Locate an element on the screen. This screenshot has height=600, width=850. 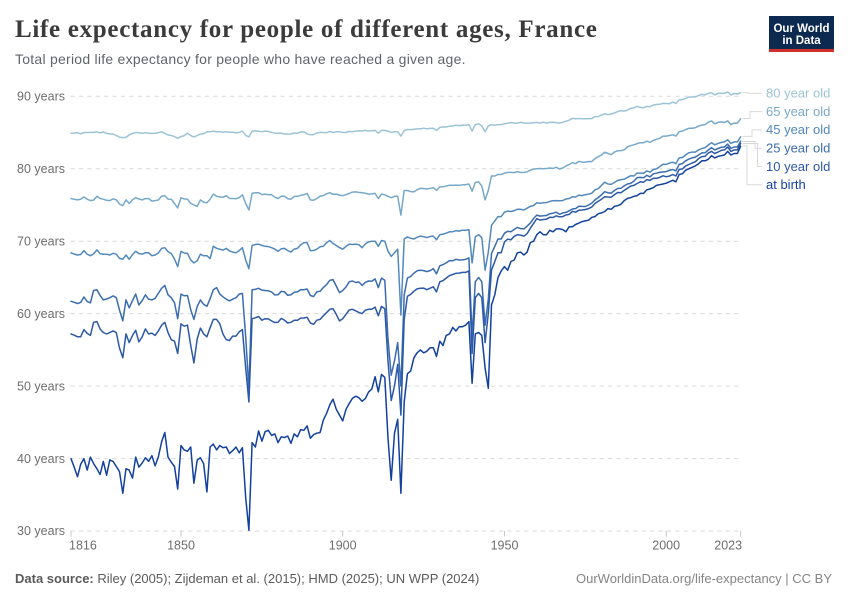
svg-text: 70 years is located at coordinates (41, 241).